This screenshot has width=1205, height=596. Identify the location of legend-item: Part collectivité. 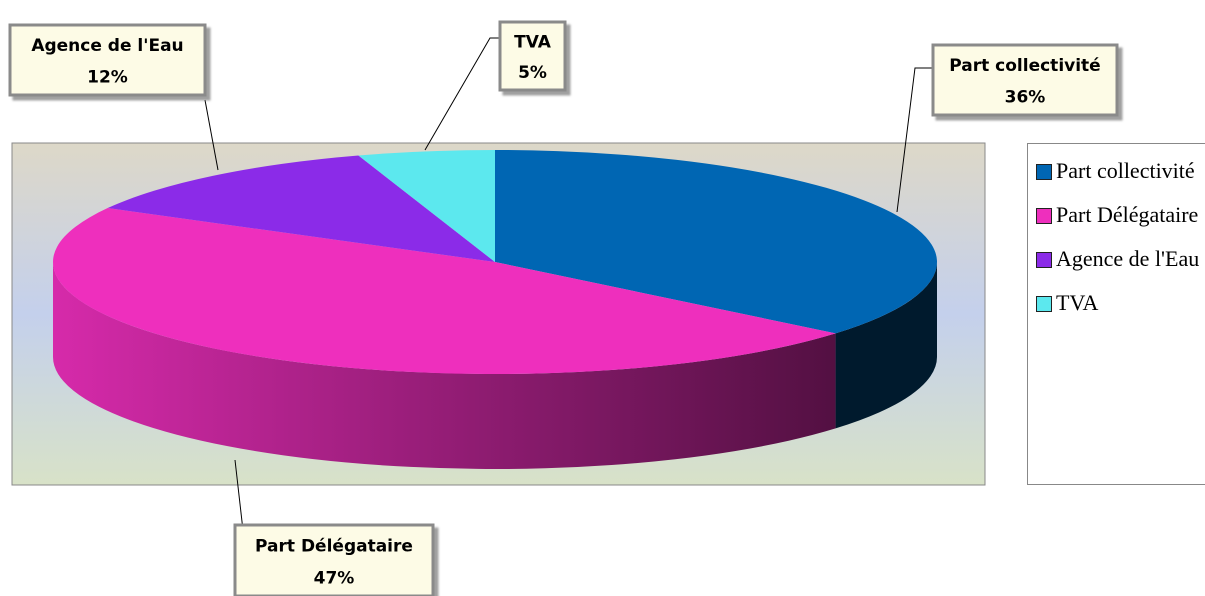
(1120, 171).